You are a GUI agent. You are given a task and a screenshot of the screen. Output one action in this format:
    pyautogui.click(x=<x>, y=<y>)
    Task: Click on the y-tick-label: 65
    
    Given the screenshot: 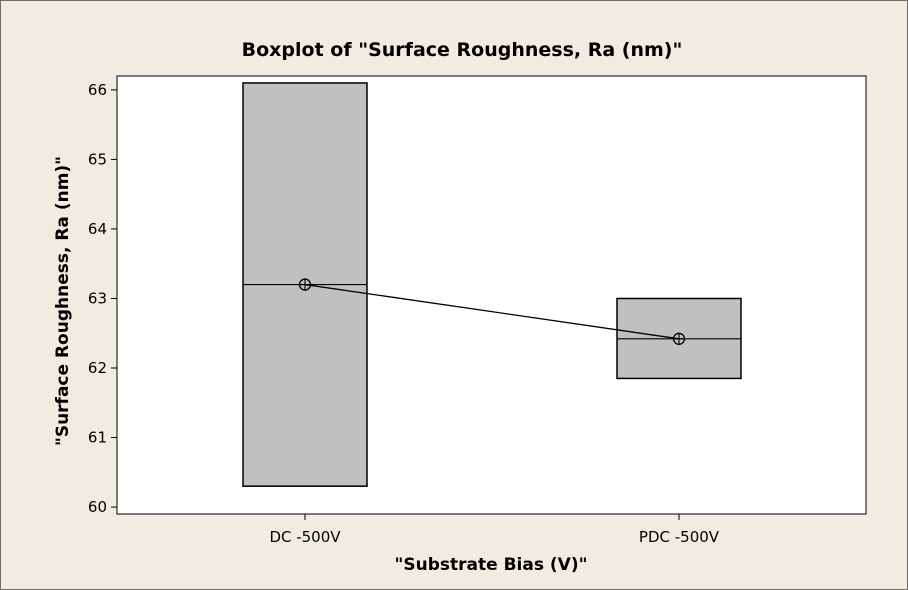 What is the action you would take?
    pyautogui.click(x=97, y=159)
    